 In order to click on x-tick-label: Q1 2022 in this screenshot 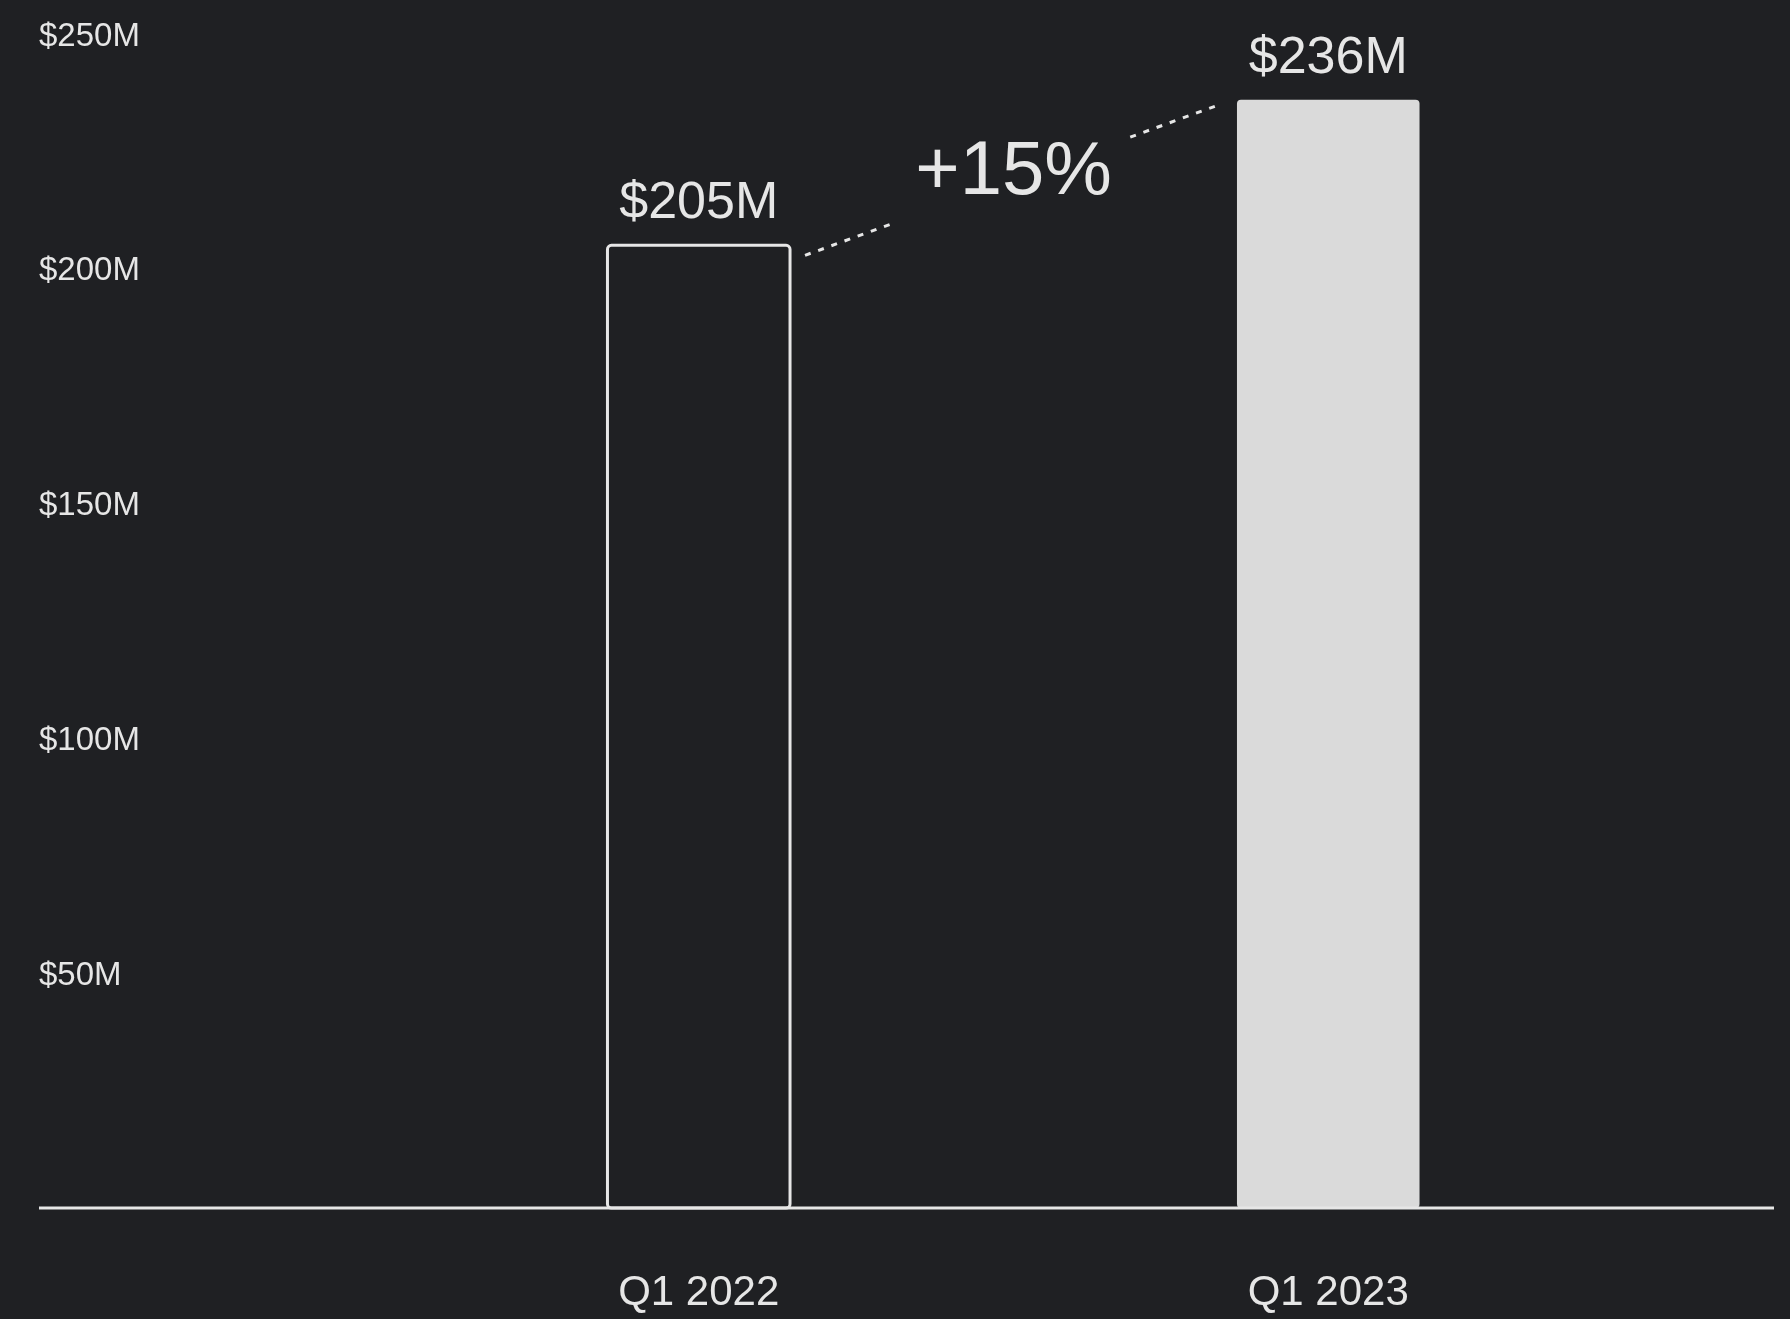, I will do `click(699, 1290)`.